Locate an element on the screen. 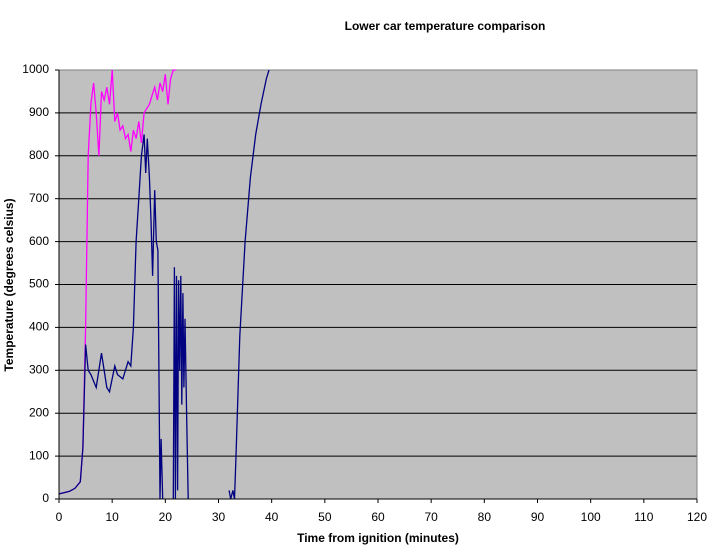 Image resolution: width=717 pixels, height=553 pixels. y-tick-label: 500 is located at coordinates (39, 284).